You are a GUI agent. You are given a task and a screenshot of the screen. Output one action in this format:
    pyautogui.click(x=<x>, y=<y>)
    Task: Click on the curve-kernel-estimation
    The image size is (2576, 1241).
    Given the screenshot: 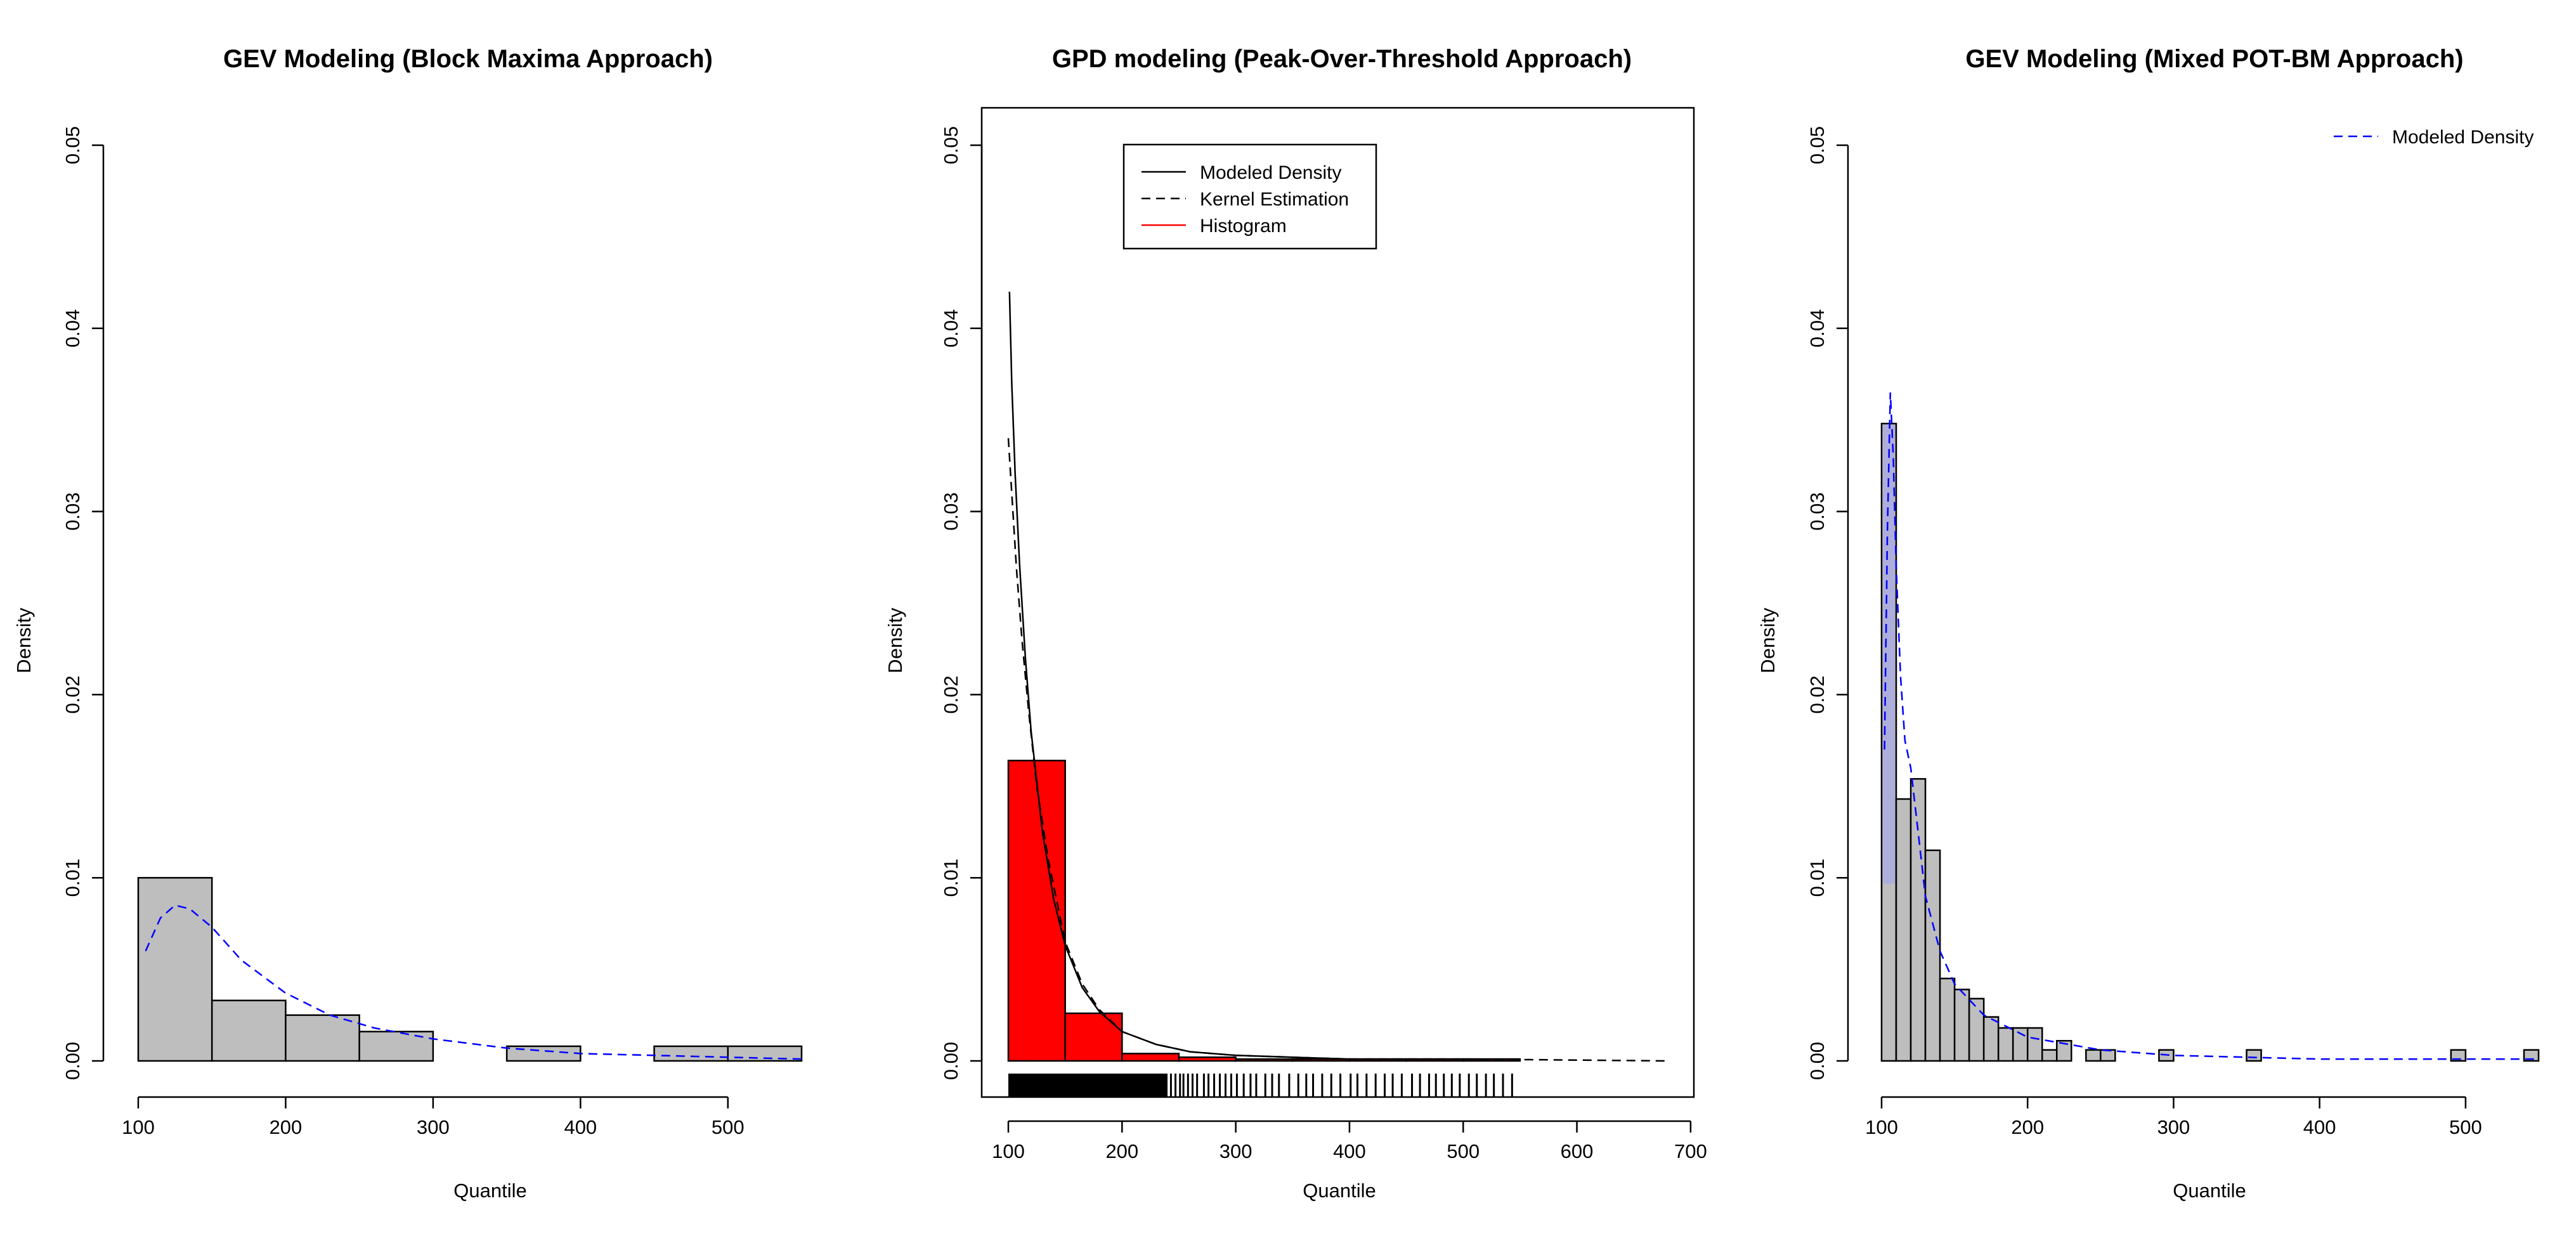 What is the action you would take?
    pyautogui.click(x=1338, y=750)
    